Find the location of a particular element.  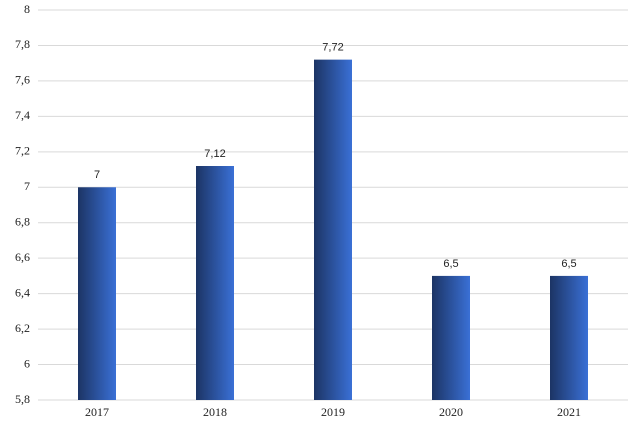

x-tick-label: 2020 is located at coordinates (451, 412).